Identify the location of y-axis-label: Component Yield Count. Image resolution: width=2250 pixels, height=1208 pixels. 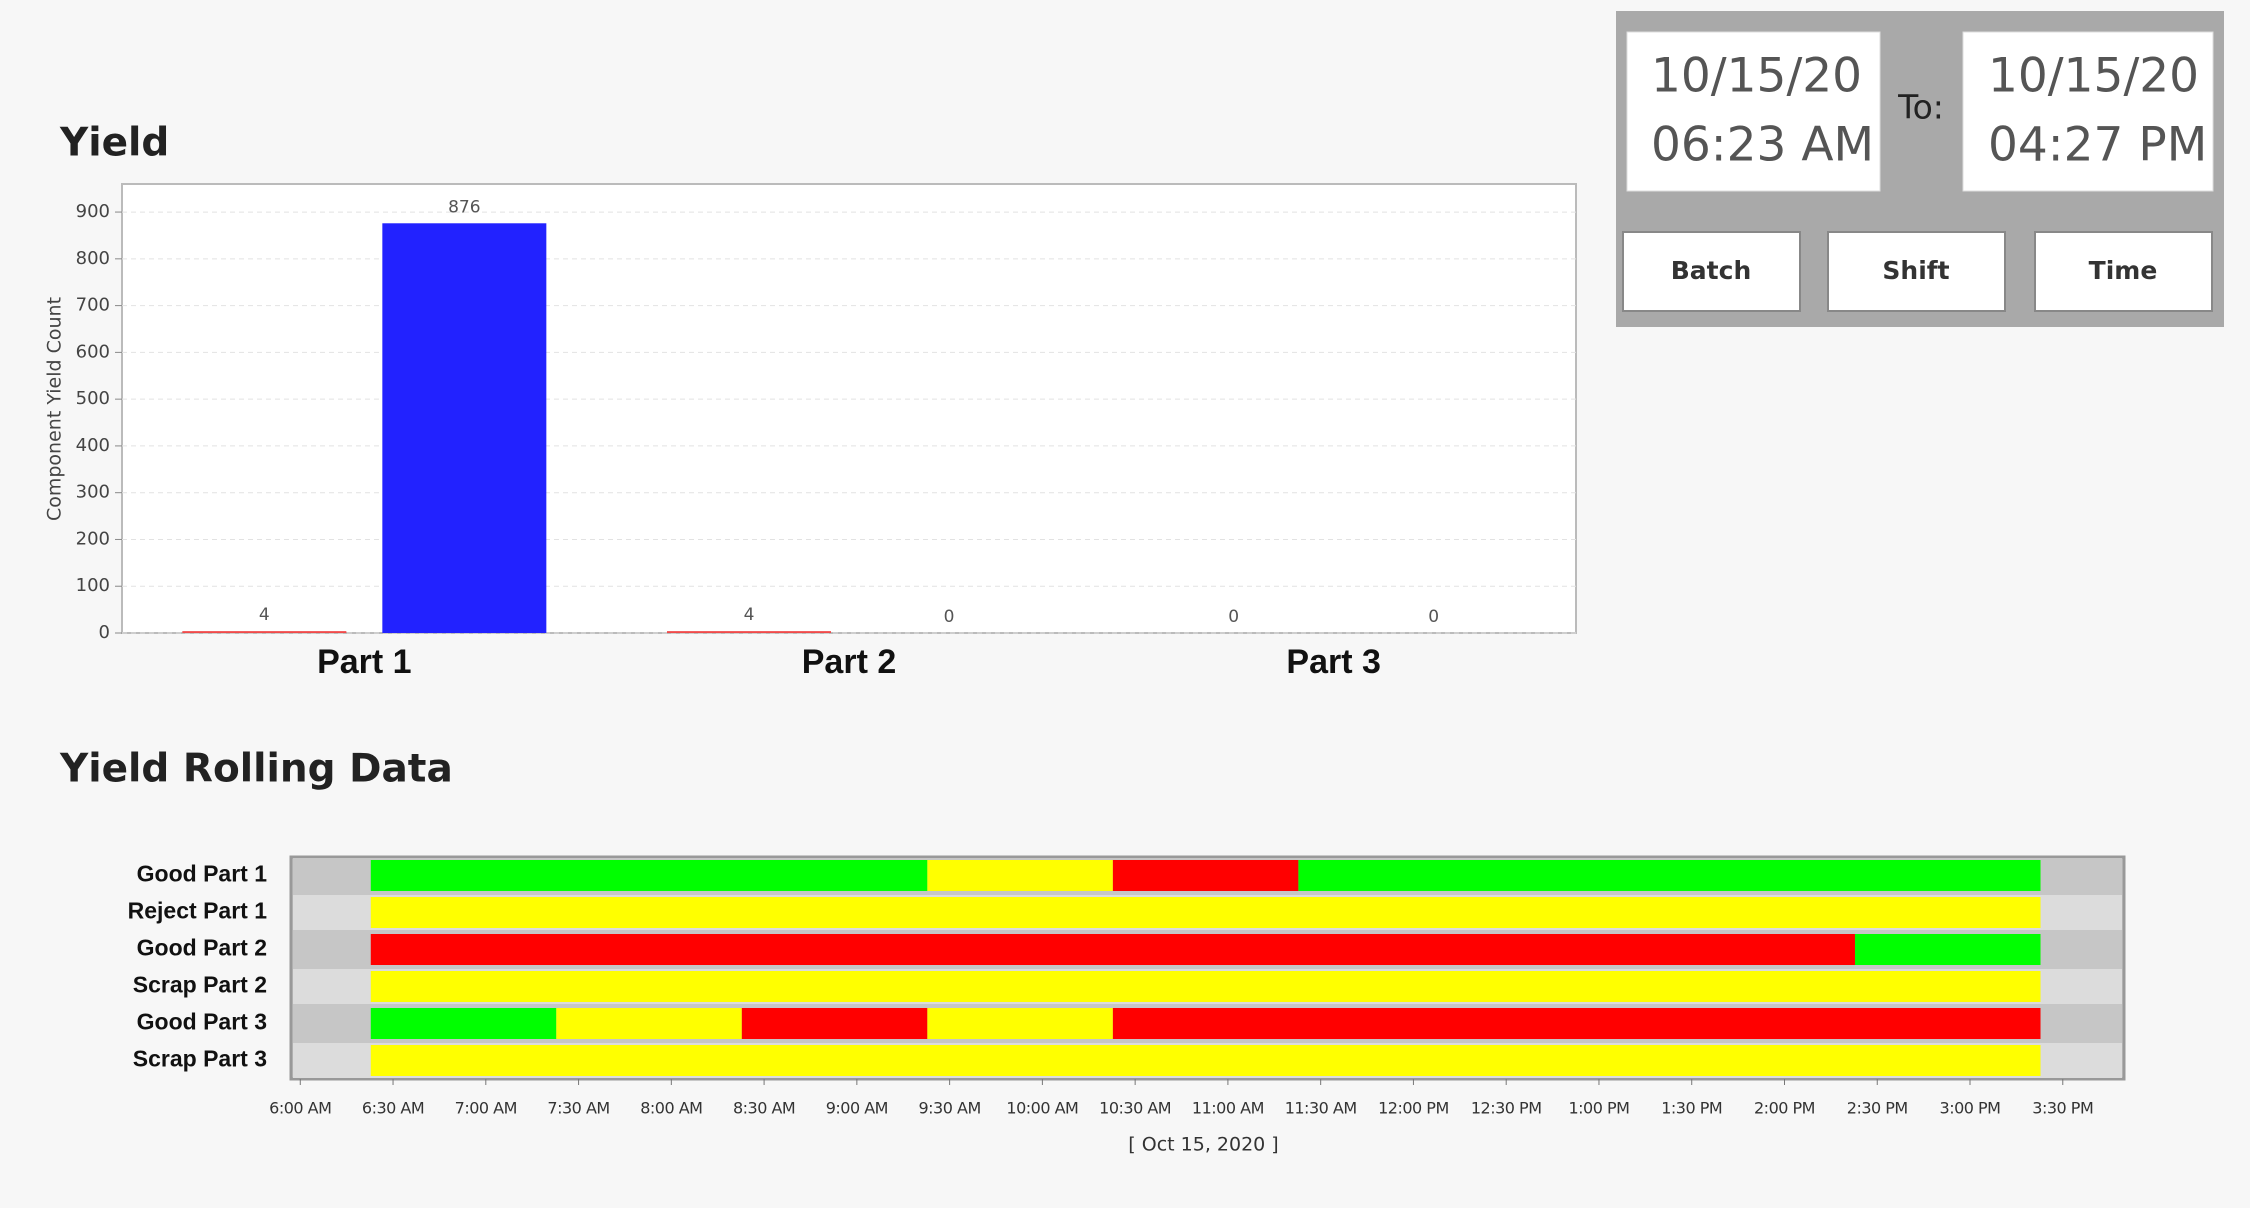
(55, 409).